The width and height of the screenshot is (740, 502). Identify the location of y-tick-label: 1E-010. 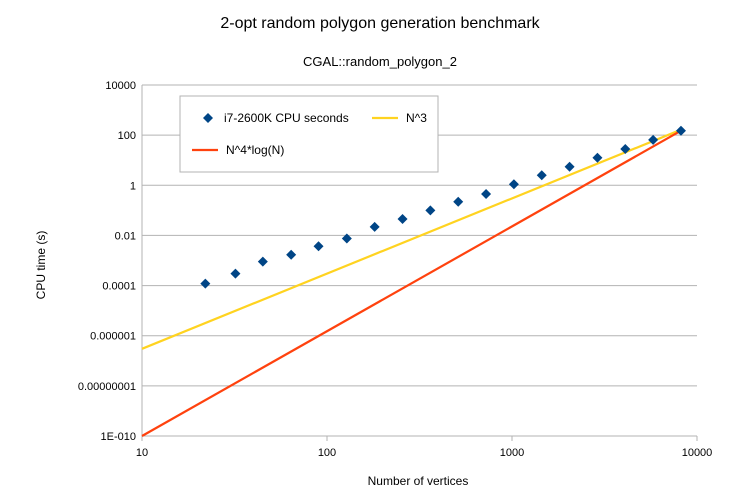
(118, 437).